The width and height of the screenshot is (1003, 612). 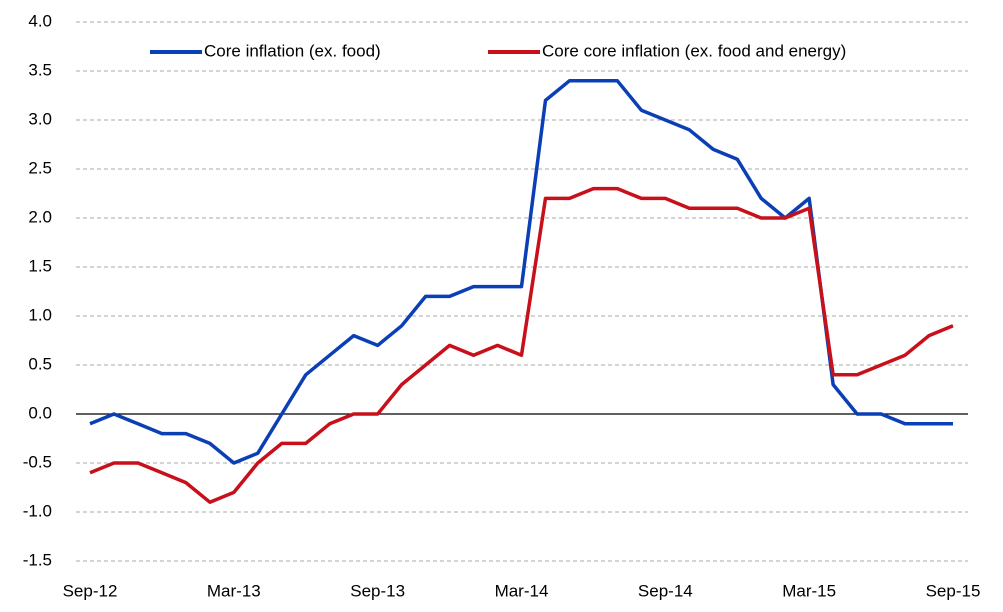 What do you see at coordinates (40, 363) in the screenshot?
I see `y-tick-label: 0.5` at bounding box center [40, 363].